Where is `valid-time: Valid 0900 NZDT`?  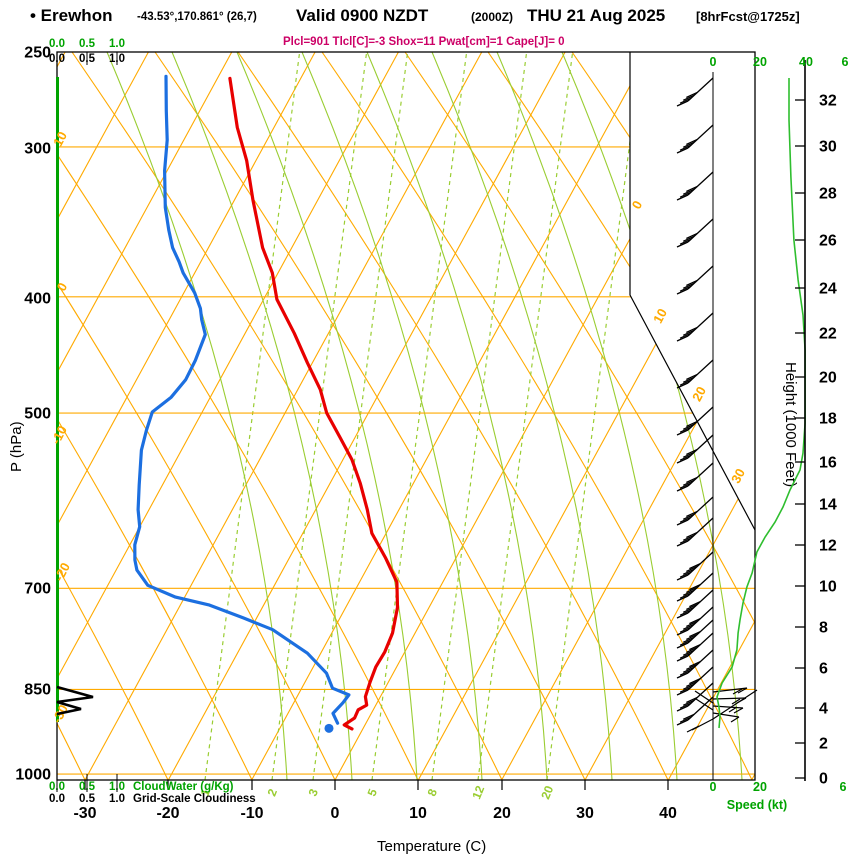
valid-time: Valid 0900 NZDT is located at coordinates (362, 15).